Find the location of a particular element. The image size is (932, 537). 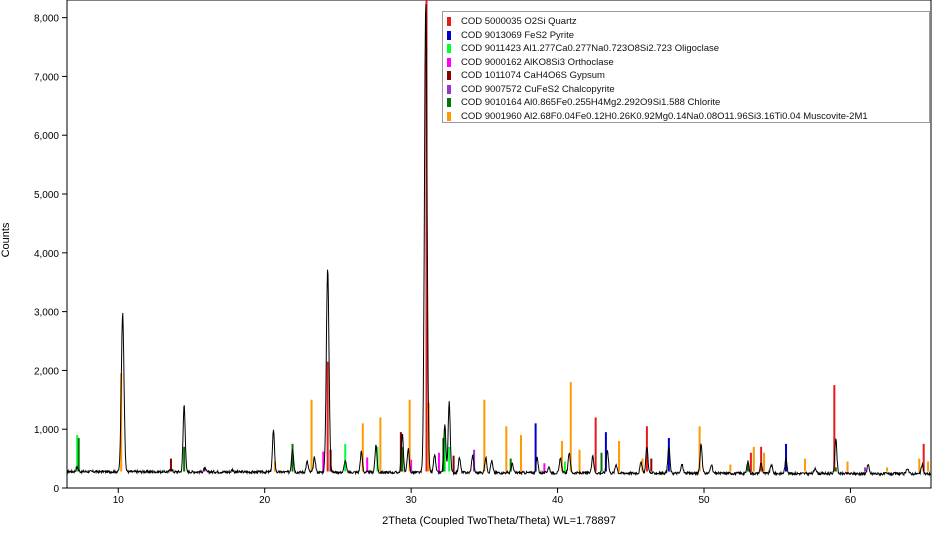

legend-label: COD 1011074 CaH4O6S Gypsum is located at coordinates (533, 76).